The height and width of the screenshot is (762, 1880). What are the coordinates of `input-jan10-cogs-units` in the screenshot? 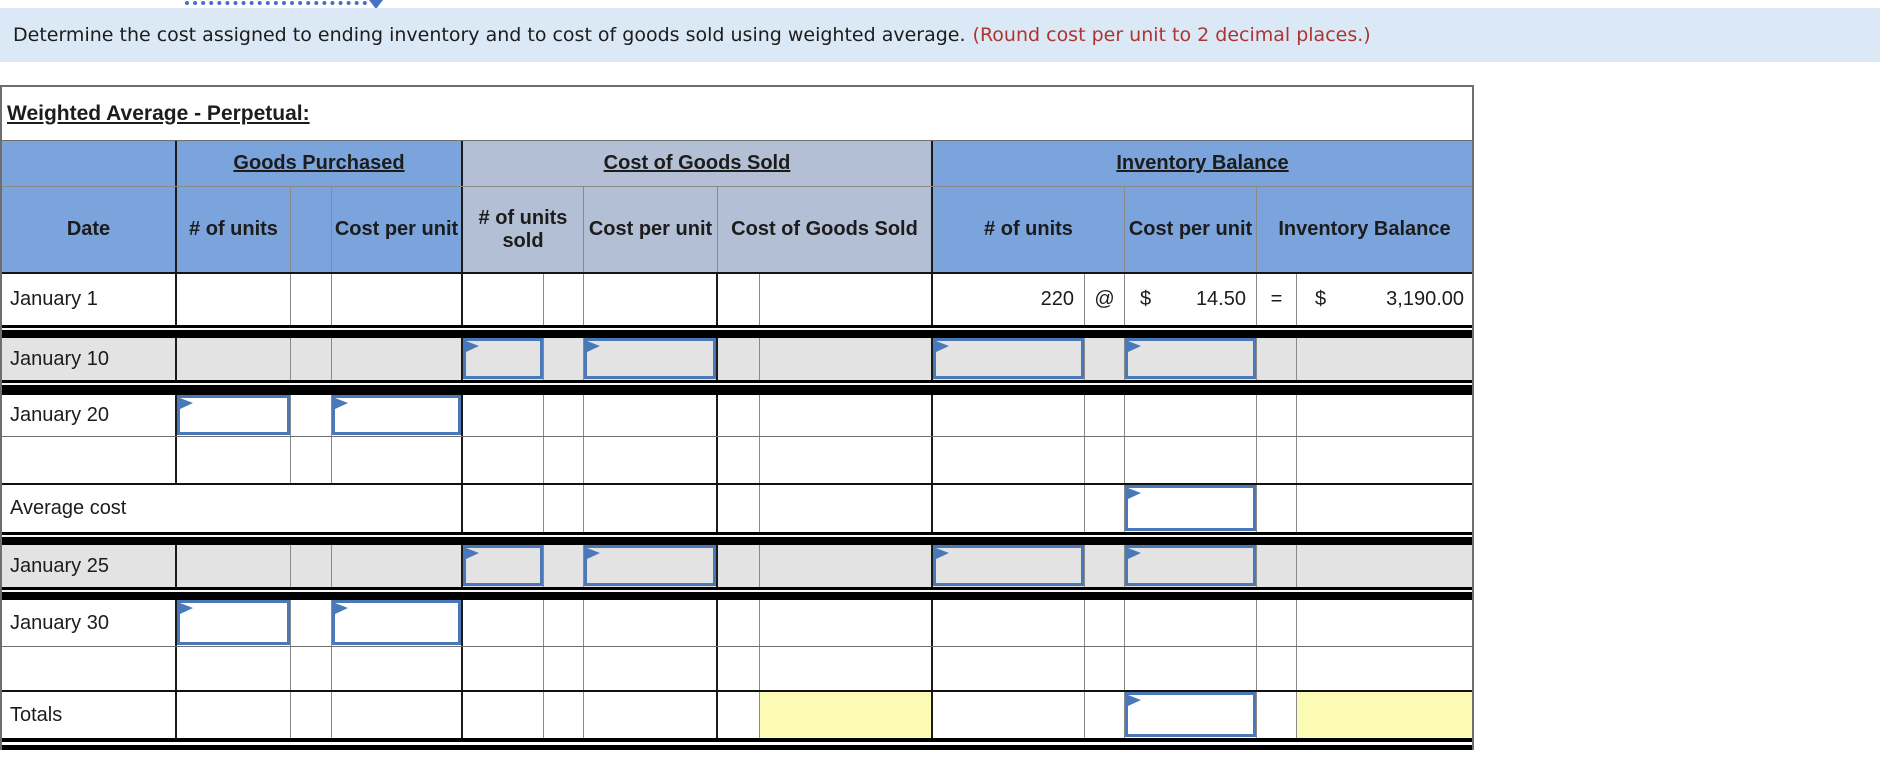 It's located at (503, 358).